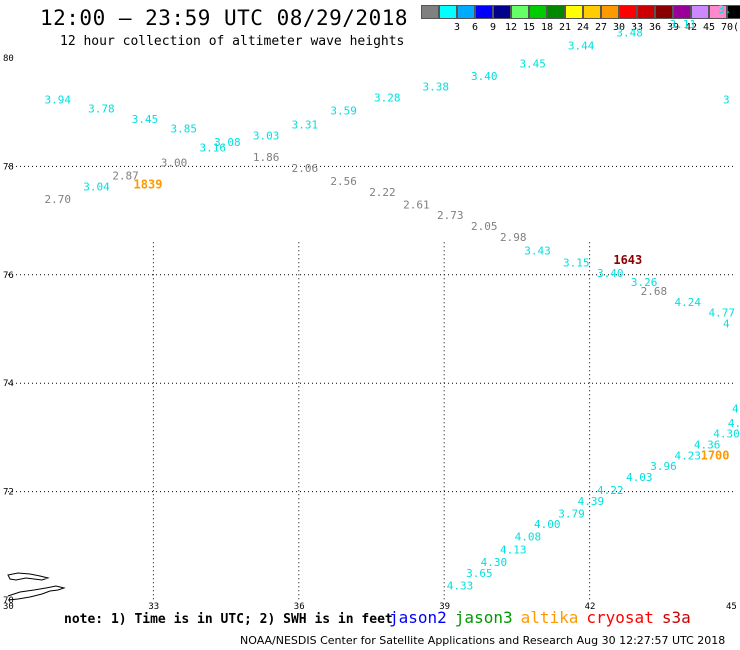 Image resolution: width=740 pixels, height=650 pixels. What do you see at coordinates (8, 384) in the screenshot?
I see `lat-tick-label: 74` at bounding box center [8, 384].